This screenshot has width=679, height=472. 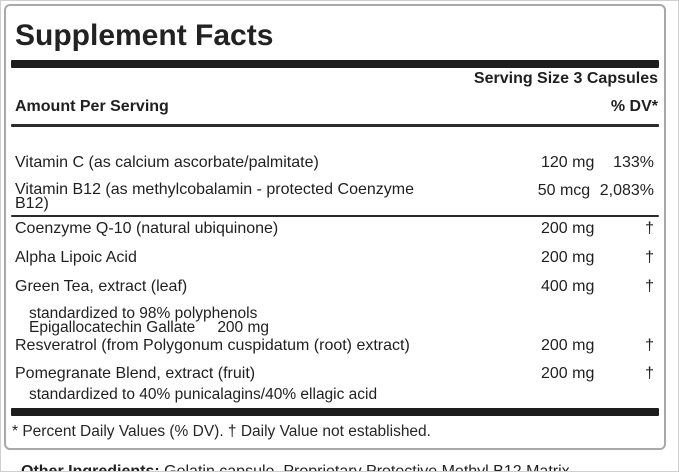 I want to click on ingredient-amount: 120 mg, so click(x=568, y=162).